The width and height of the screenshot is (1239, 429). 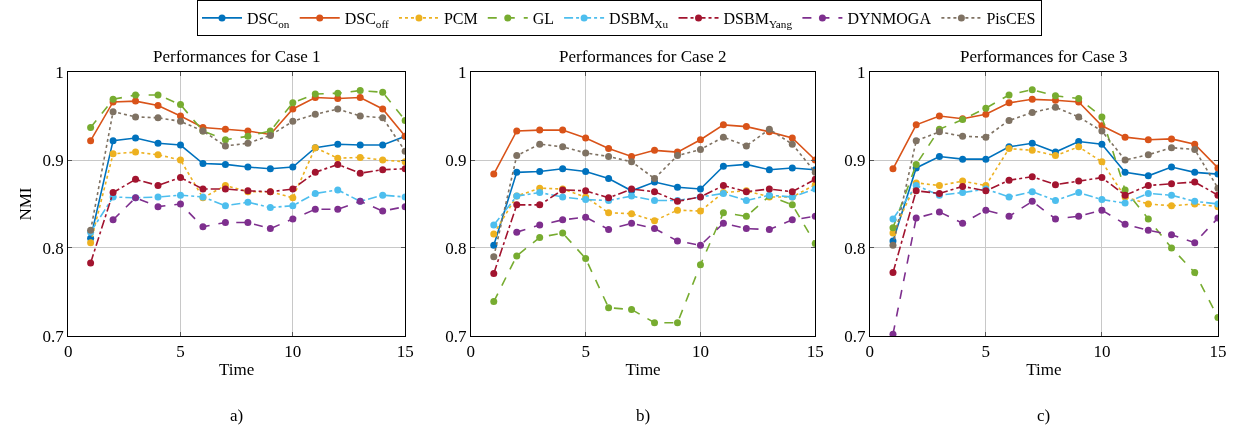 I want to click on text: b), so click(x=643, y=415).